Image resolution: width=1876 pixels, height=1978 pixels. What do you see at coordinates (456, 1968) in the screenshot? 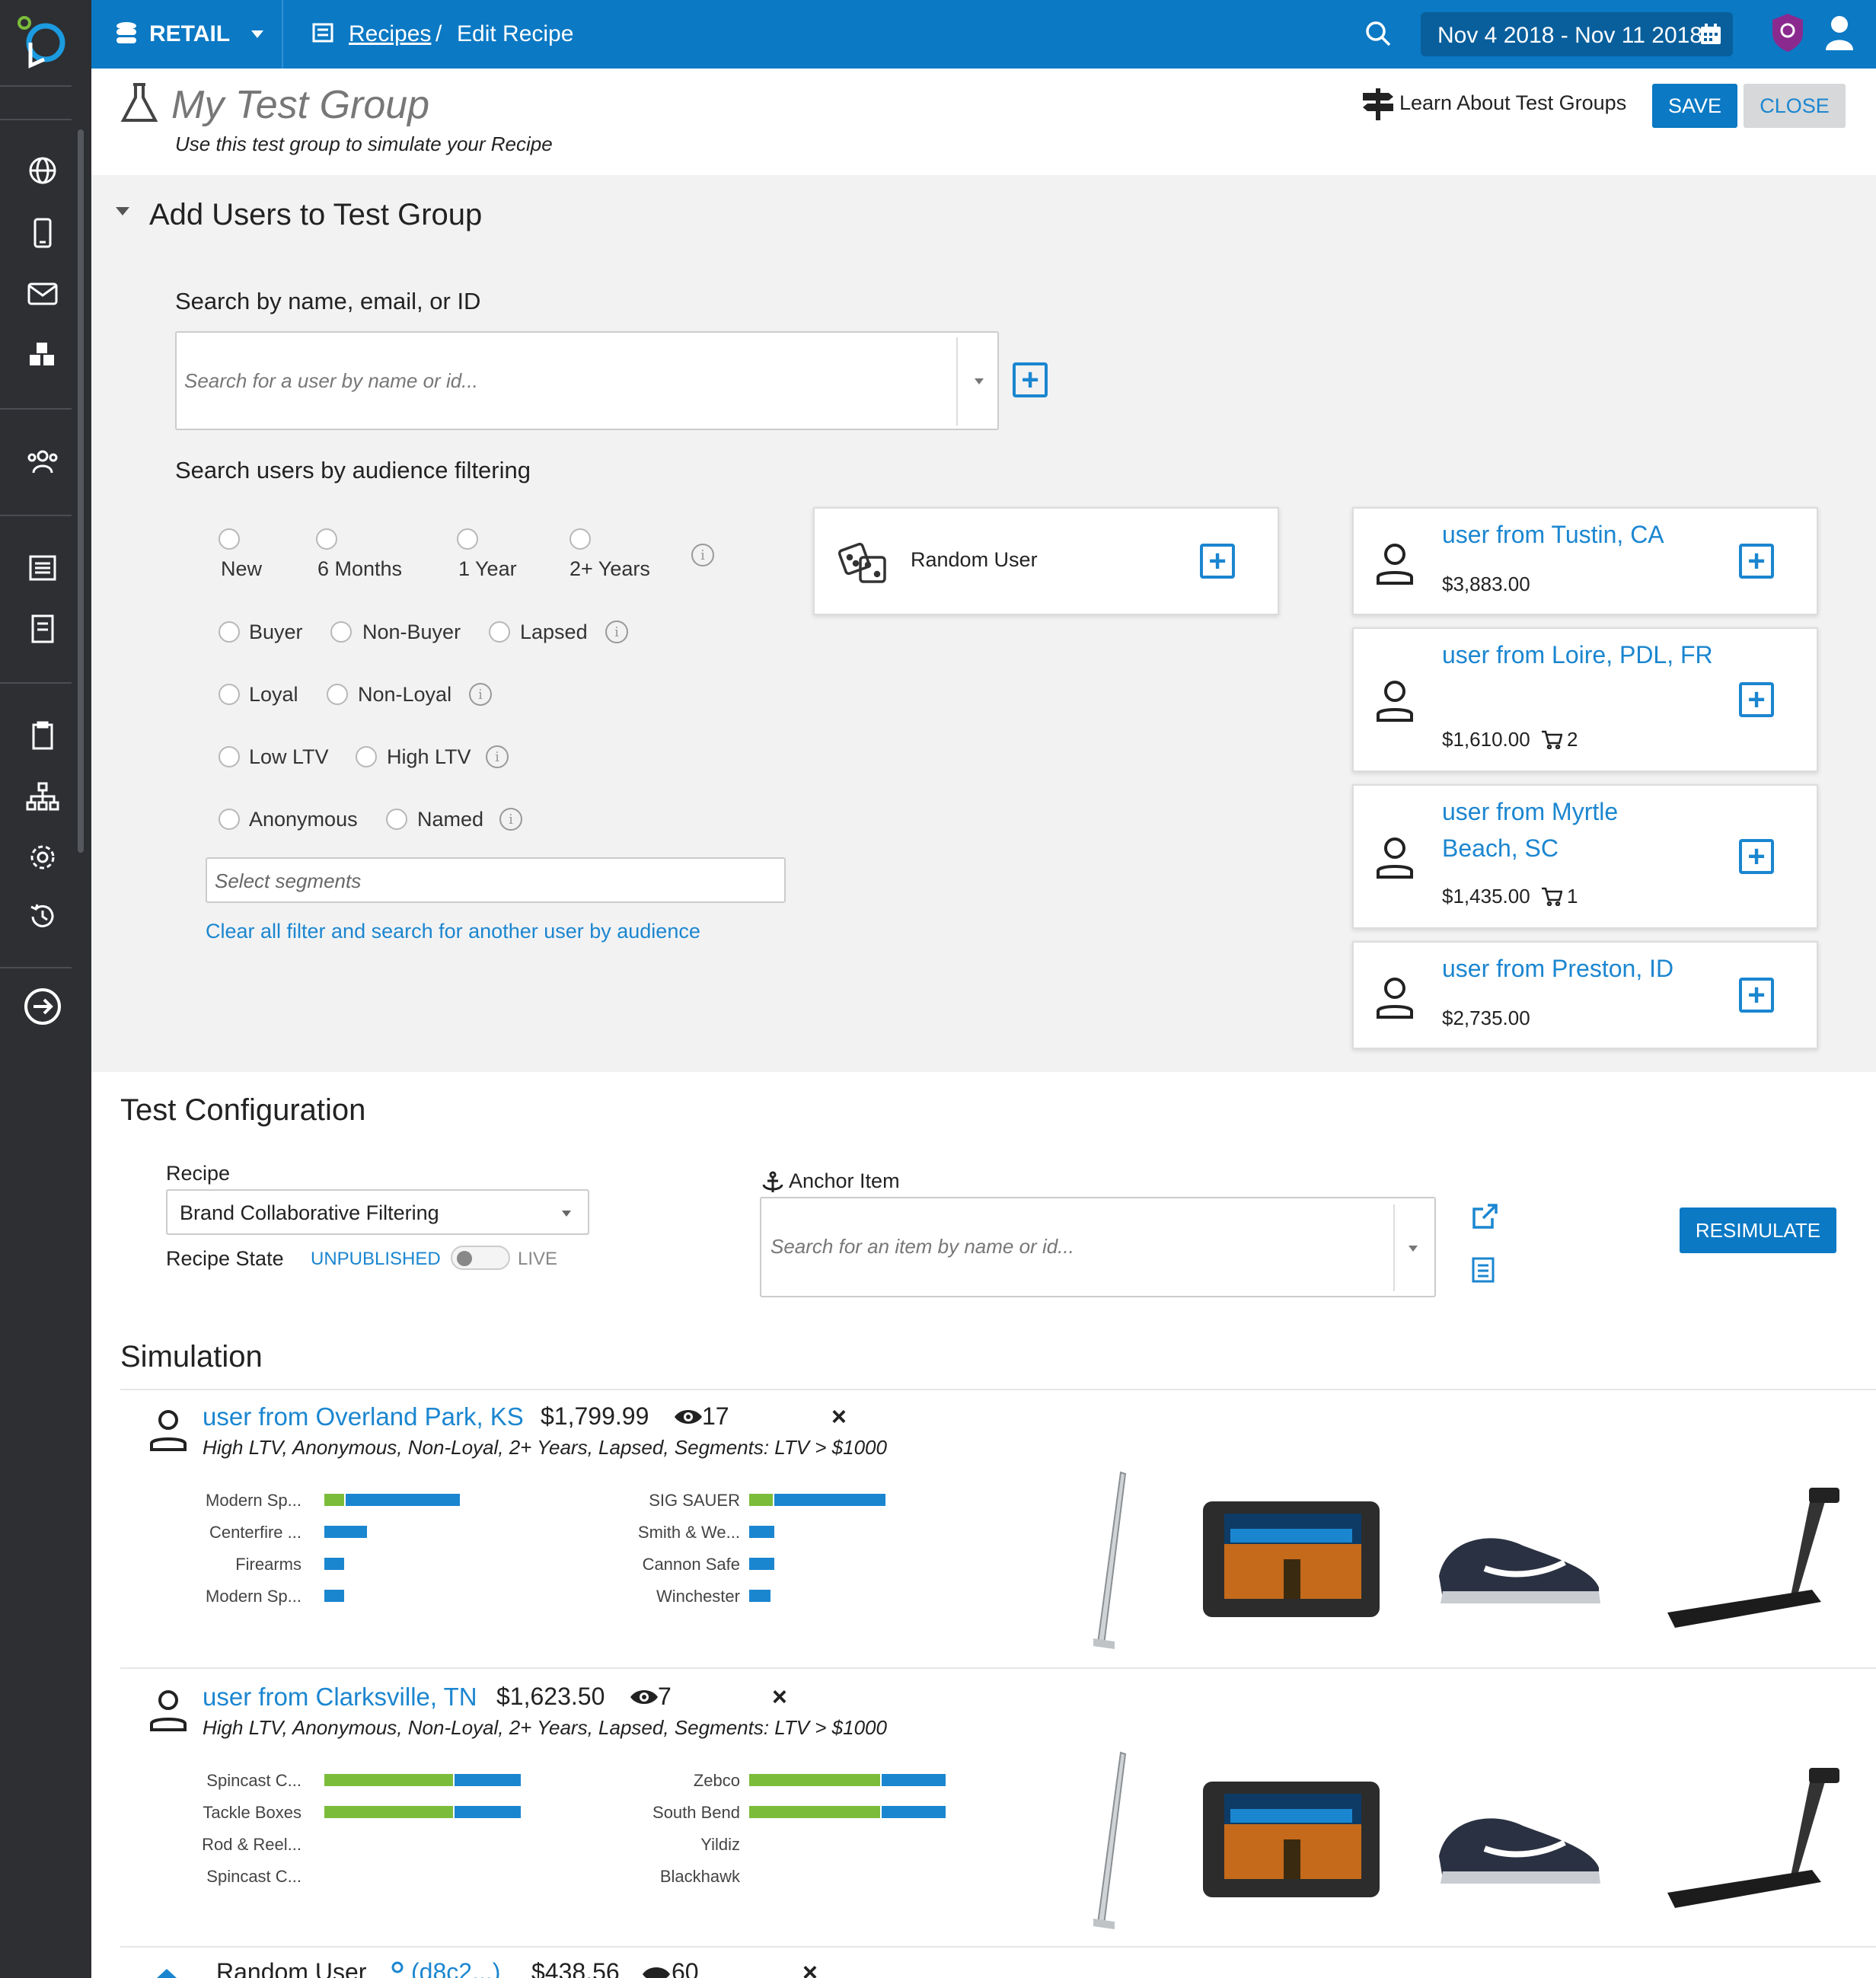
I see `sim-user-id: (d8c2...)` at bounding box center [456, 1968].